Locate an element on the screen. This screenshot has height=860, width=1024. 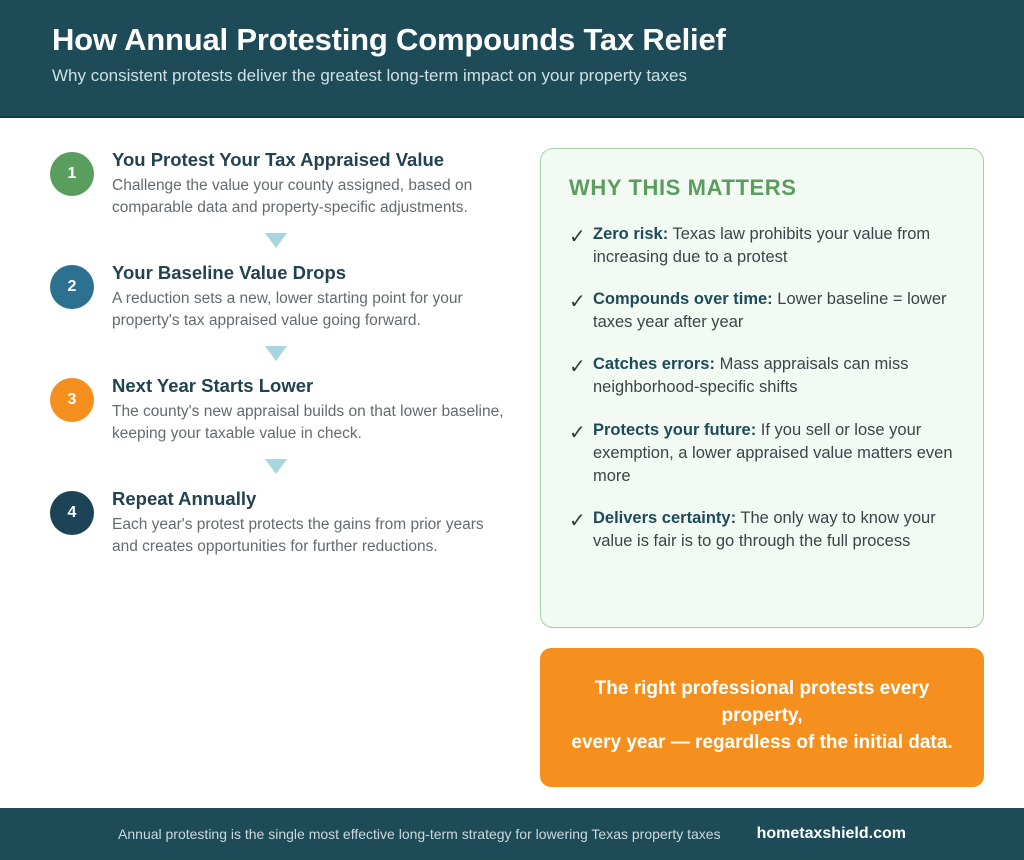
benefit-label: Delivers certainty: is located at coordinates (665, 517).